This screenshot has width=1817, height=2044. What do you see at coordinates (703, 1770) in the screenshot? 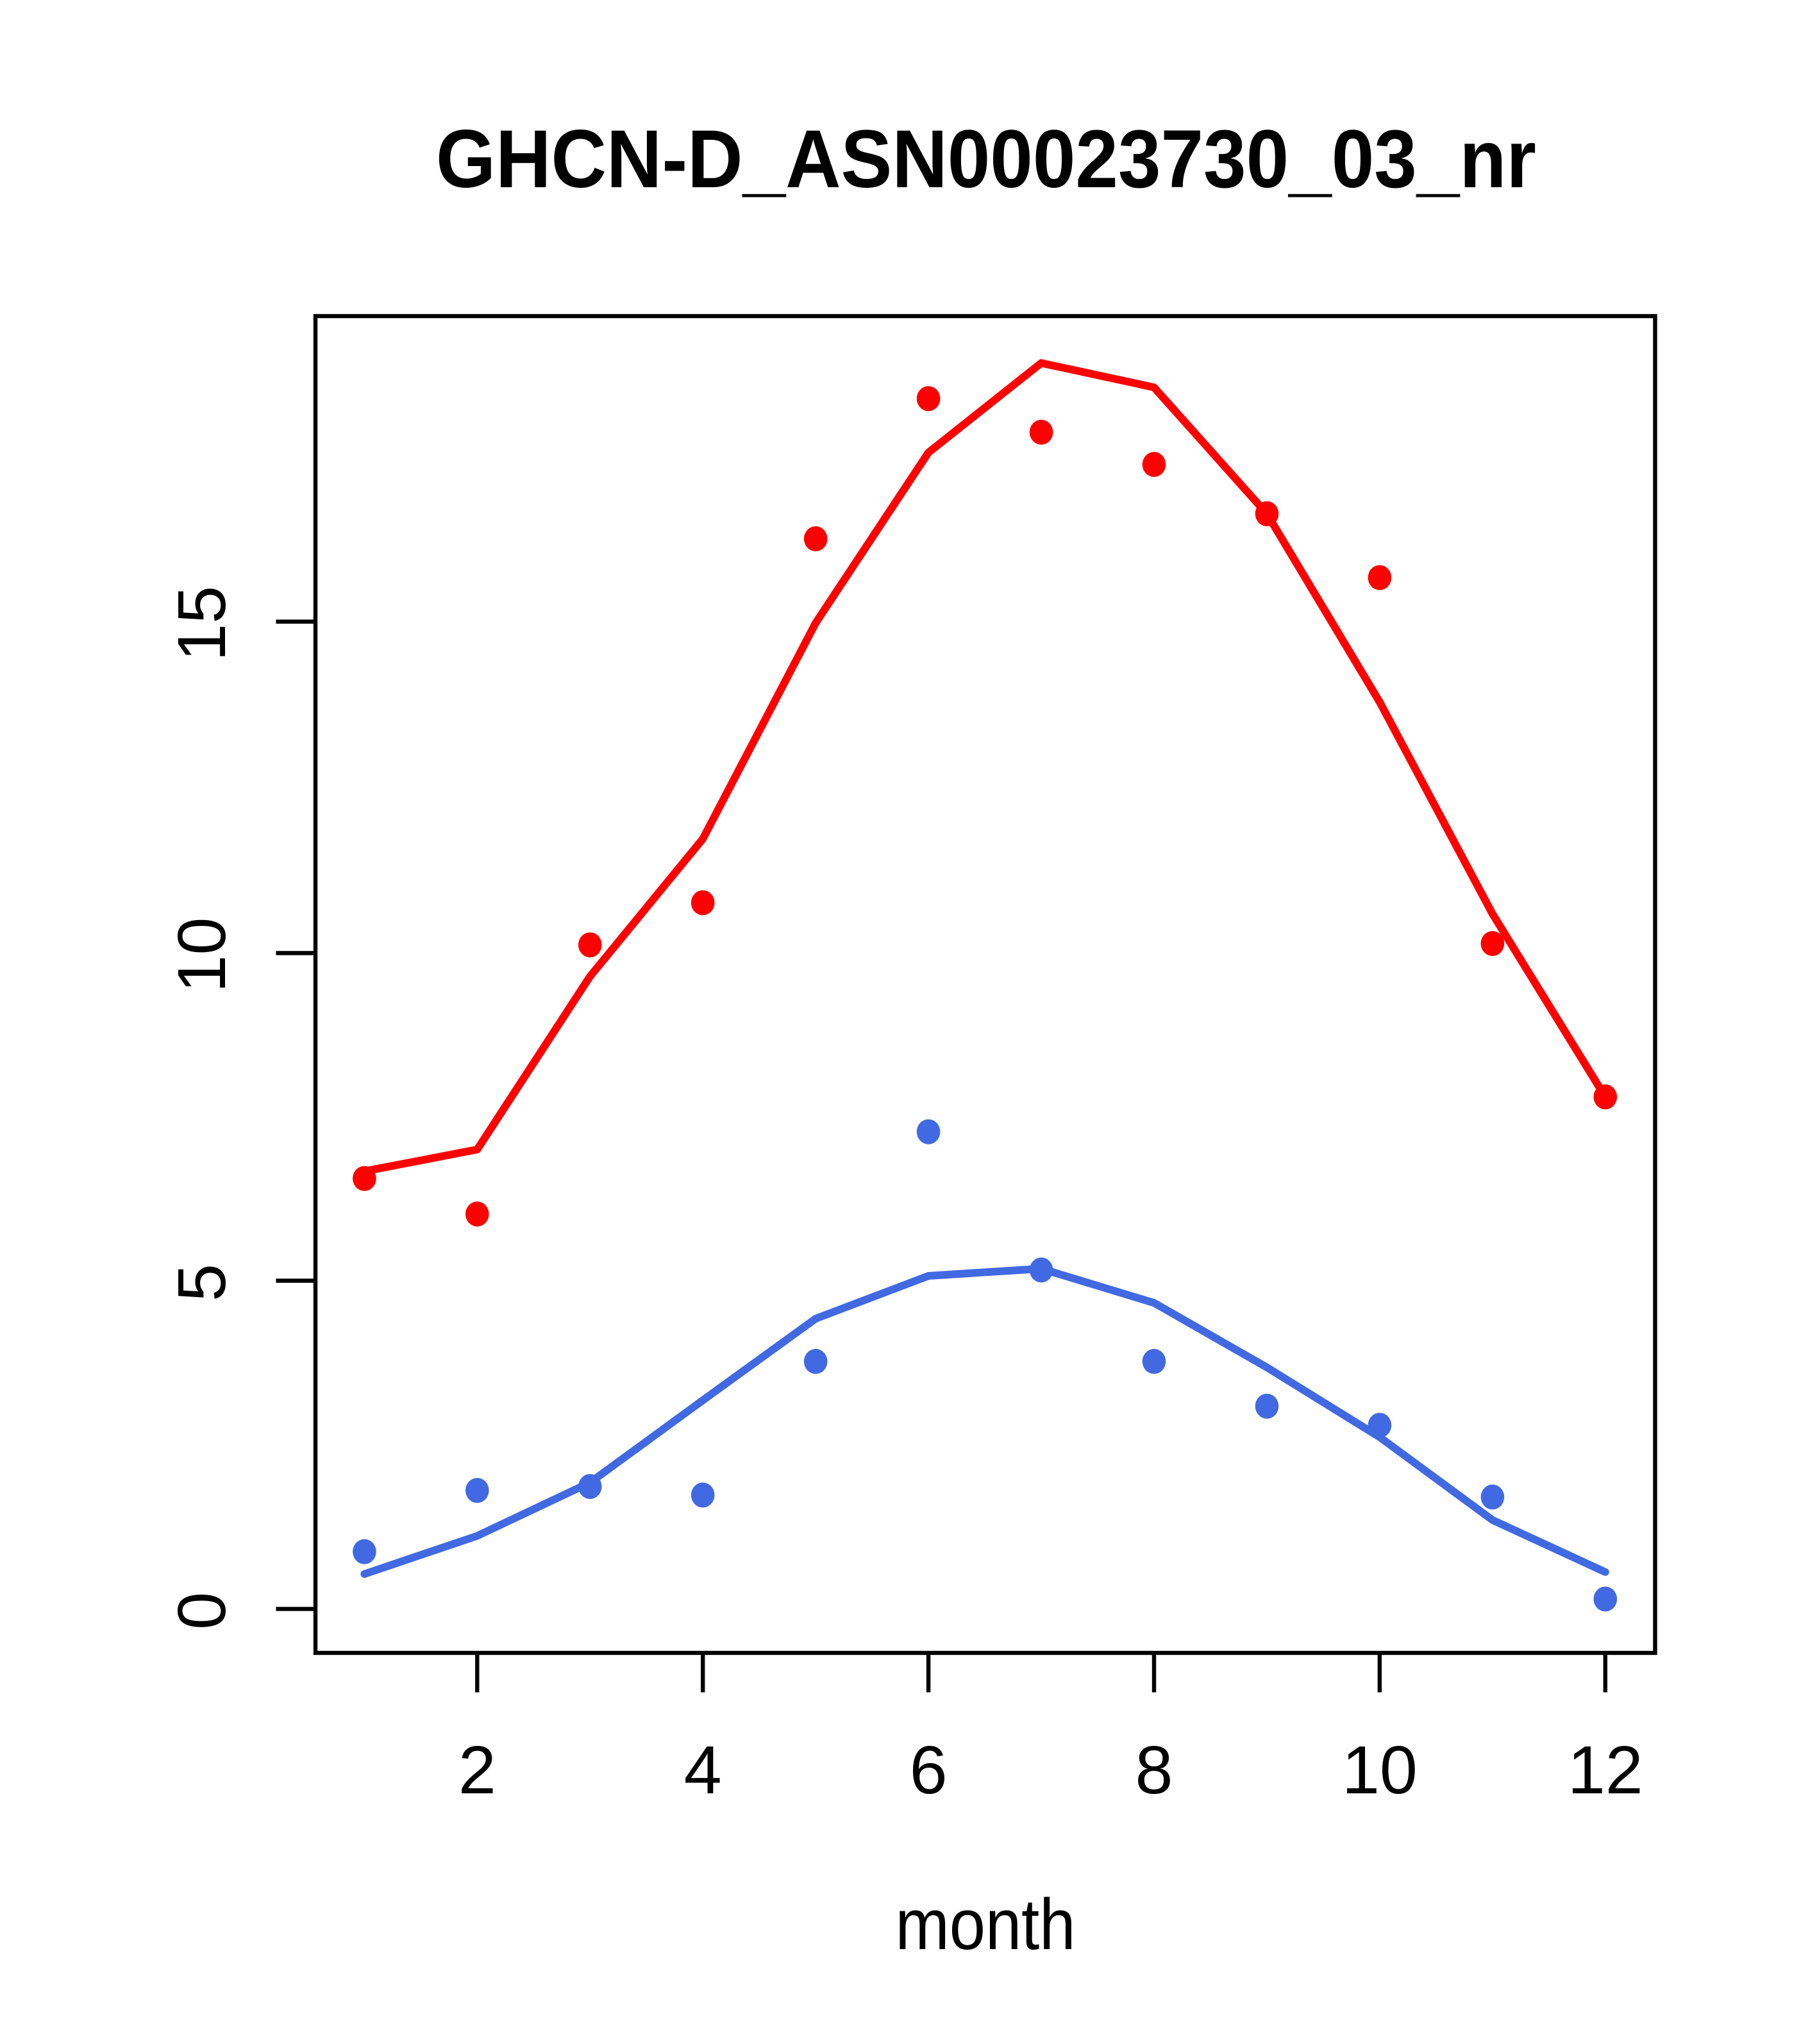
I see `svg-text: 4` at bounding box center [703, 1770].